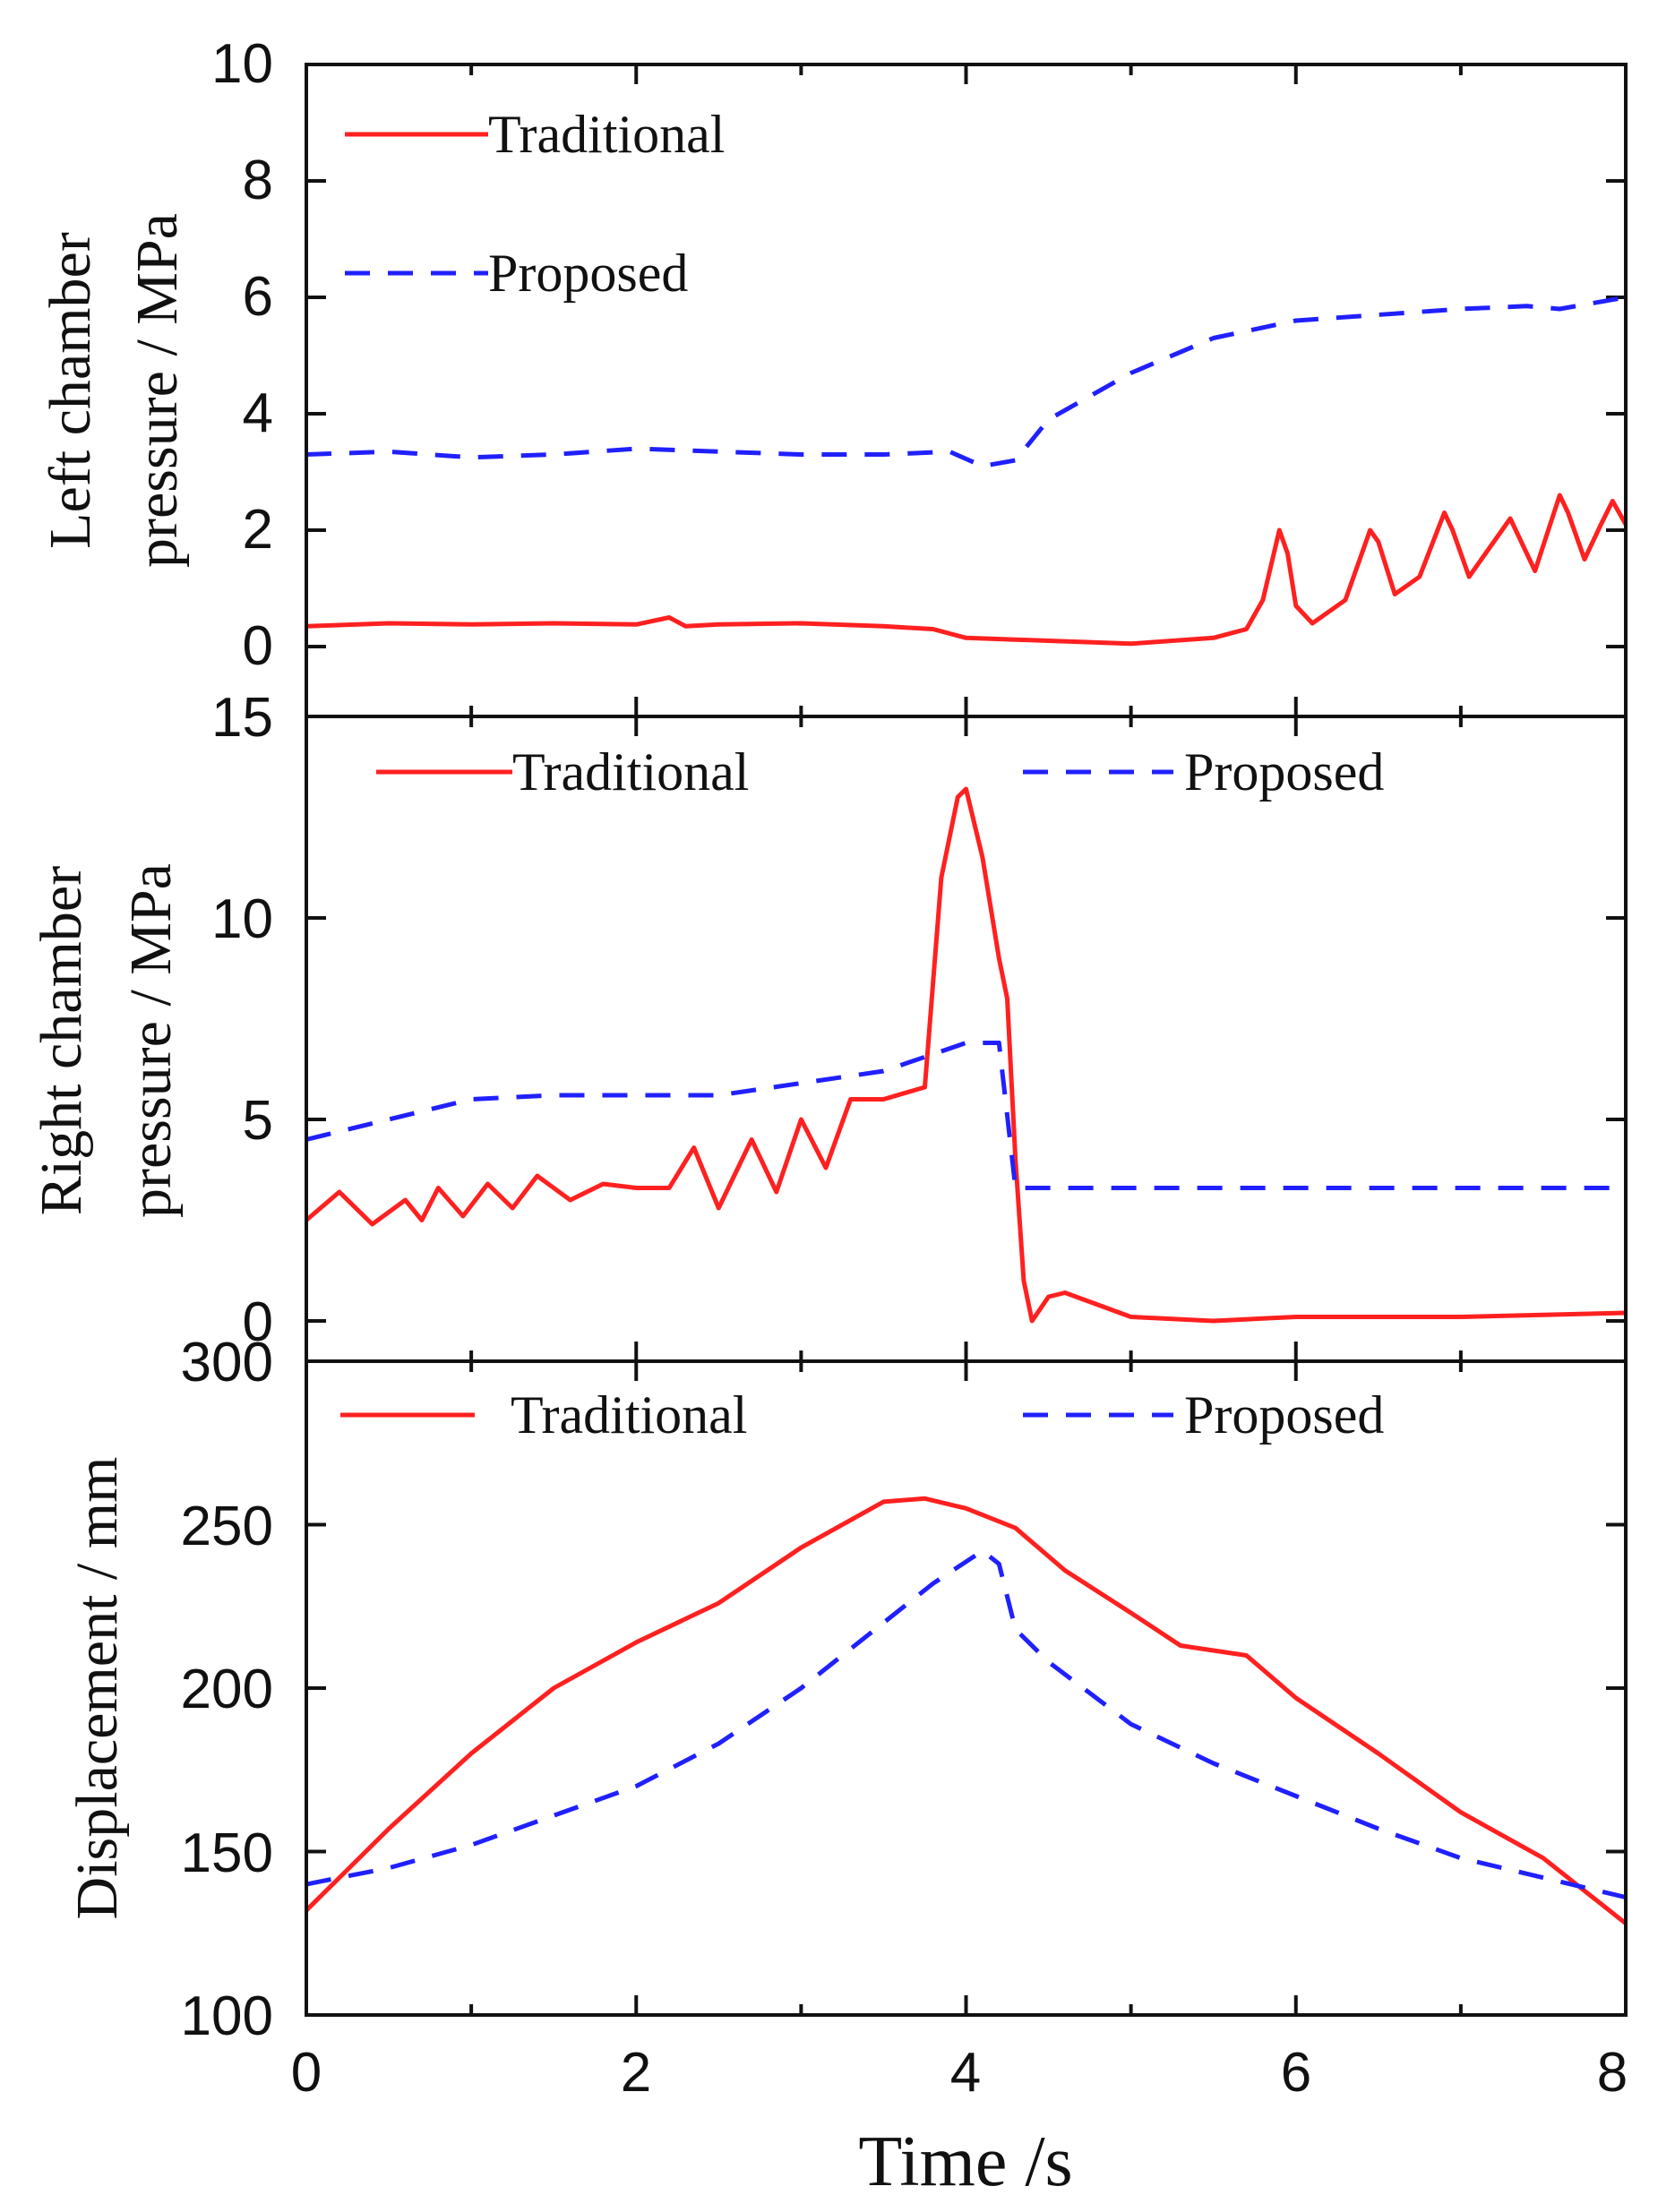 This screenshot has width=1675, height=2212. What do you see at coordinates (258, 1322) in the screenshot?
I see `right-y-tick-label: 0` at bounding box center [258, 1322].